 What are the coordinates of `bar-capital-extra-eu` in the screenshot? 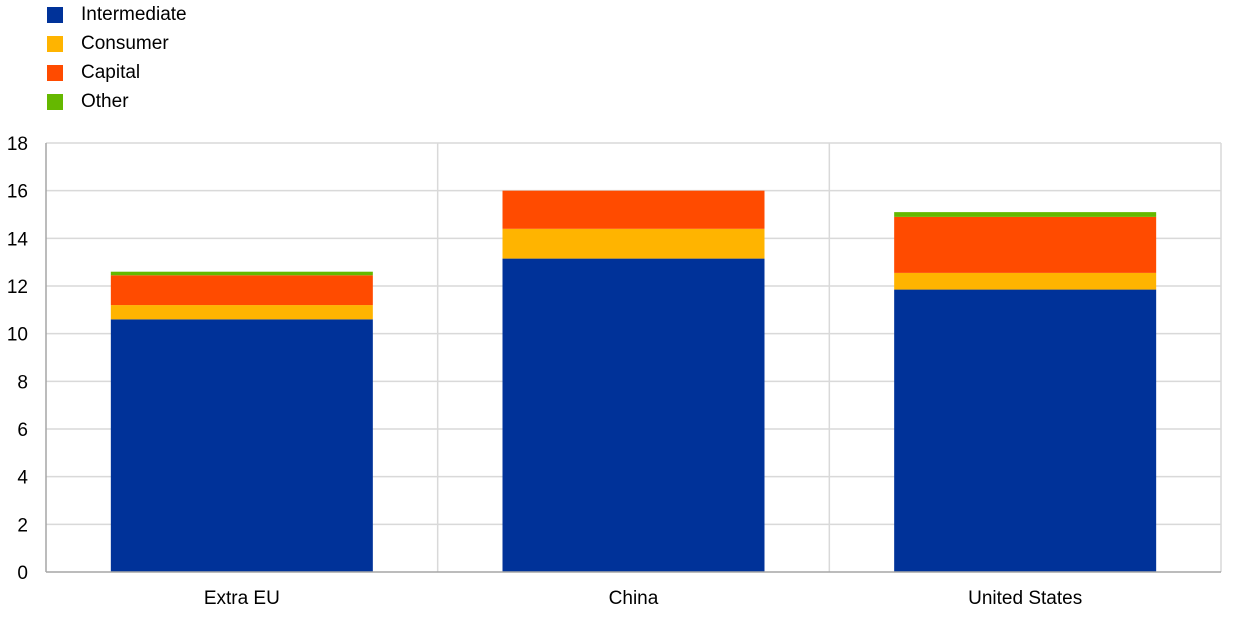 It's located at (241, 290).